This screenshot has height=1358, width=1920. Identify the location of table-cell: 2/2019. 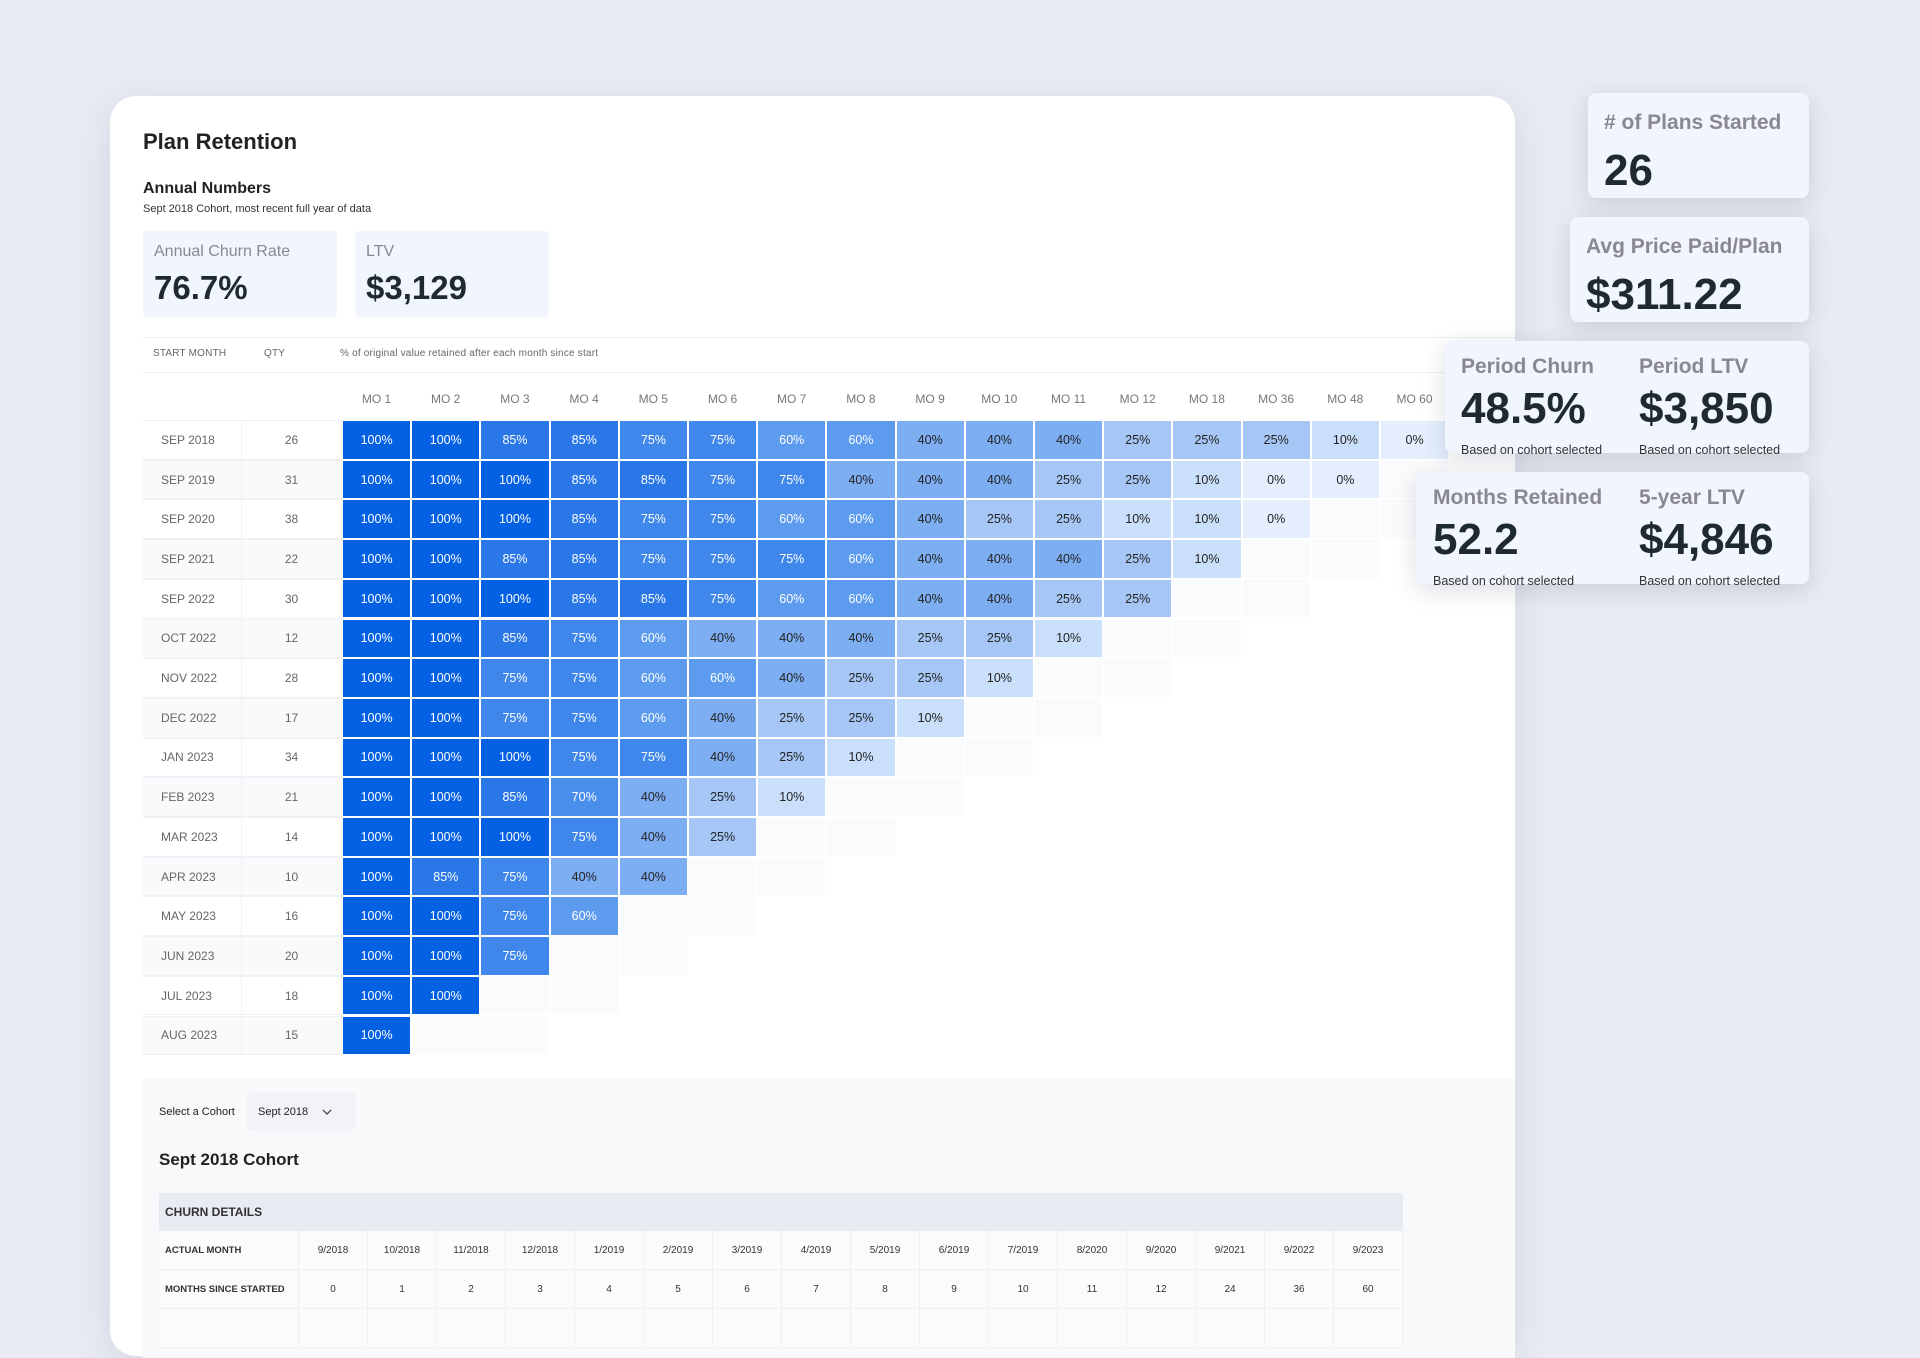
(678, 1250).